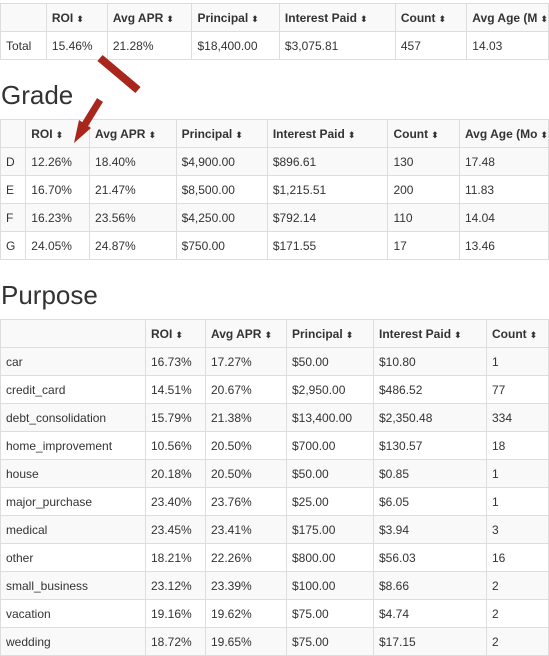  I want to click on purpose-col-principal: Principal ⬍, so click(330, 333).